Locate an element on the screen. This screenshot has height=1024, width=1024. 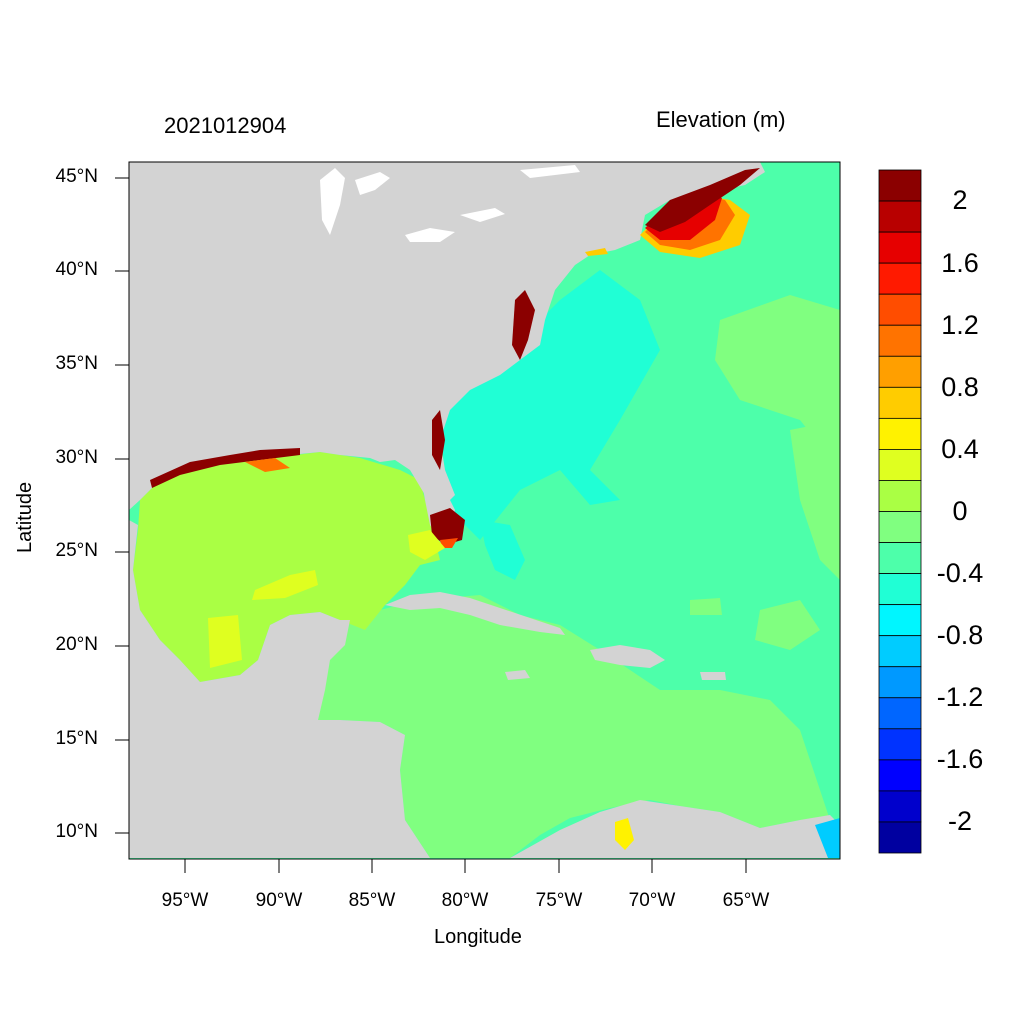
y-tick-label: 40°N is located at coordinates (76, 269).